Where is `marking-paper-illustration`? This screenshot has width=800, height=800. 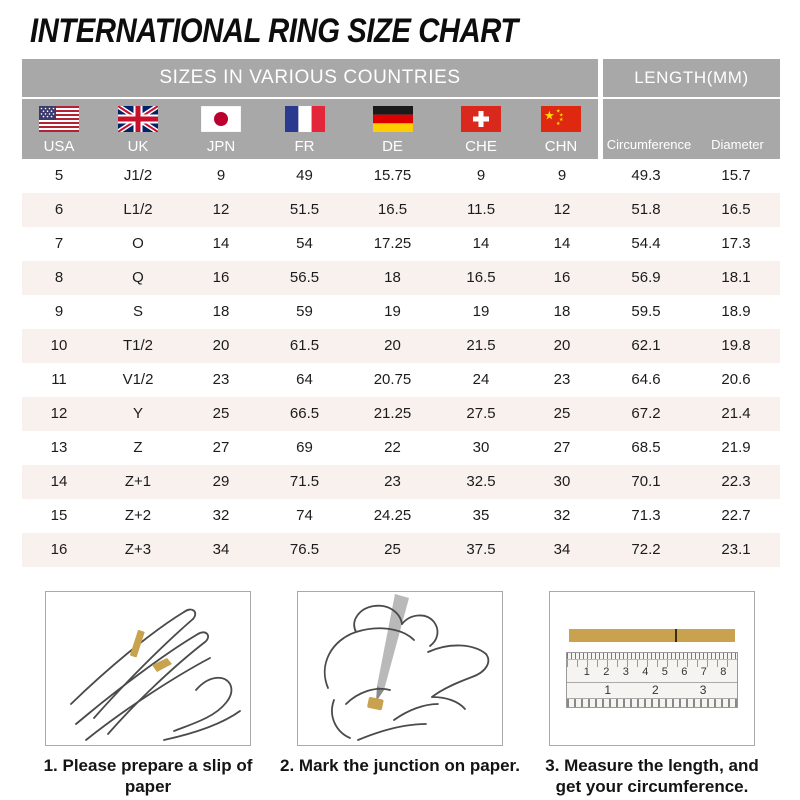 marking-paper-illustration is located at coordinates (406, 667).